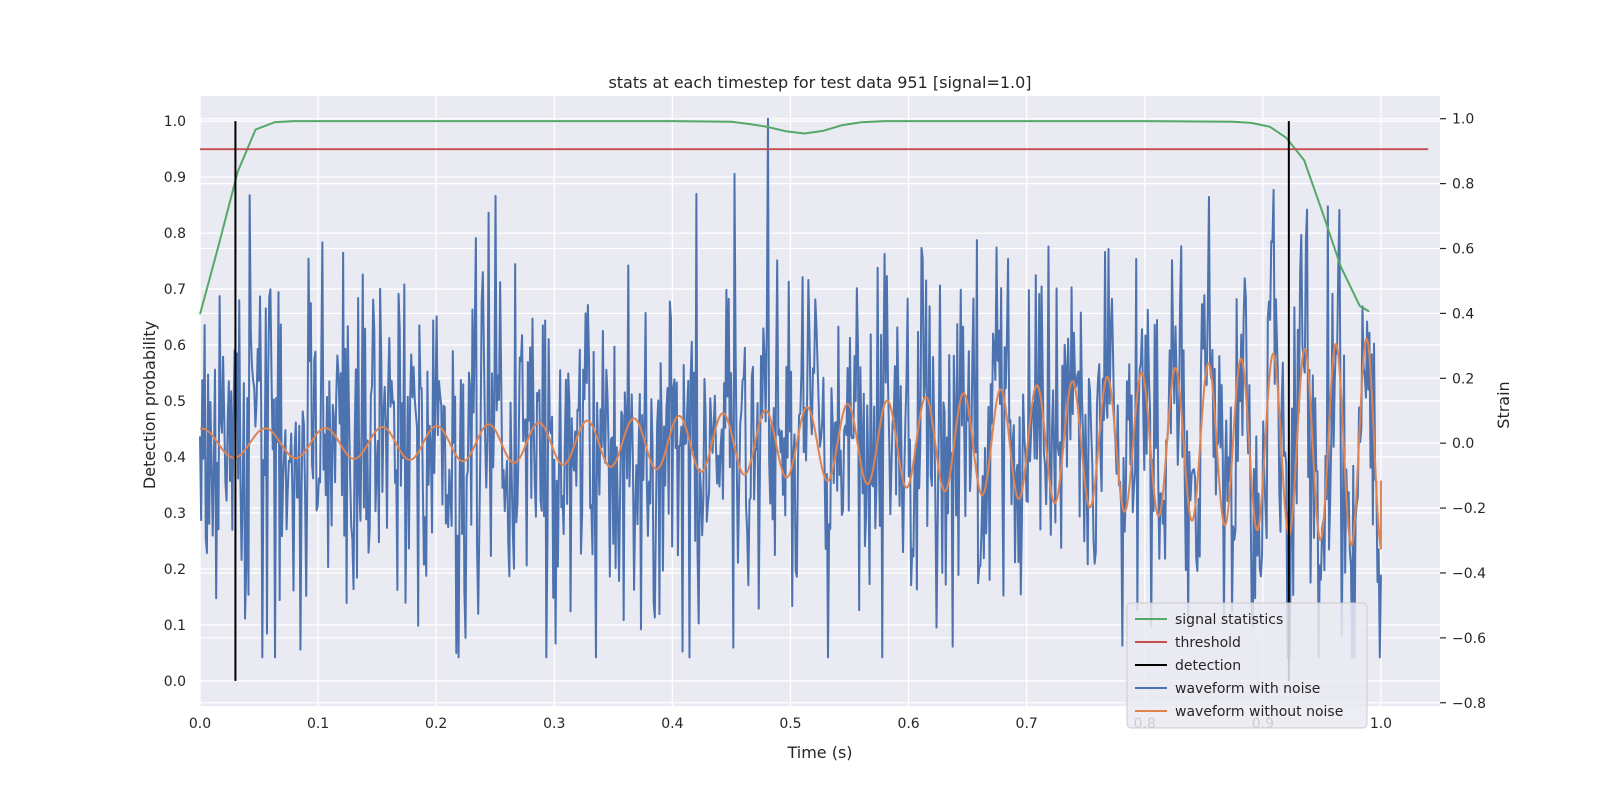 The height and width of the screenshot is (800, 1600). What do you see at coordinates (819, 752) in the screenshot?
I see `x-axis-label: Time (s)` at bounding box center [819, 752].